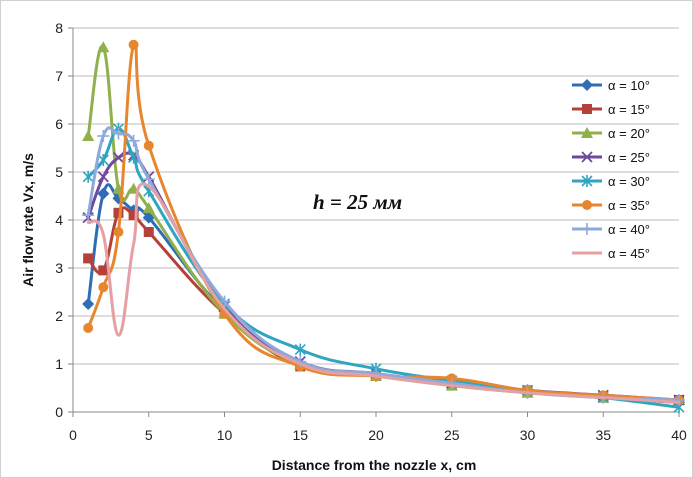  Describe the element at coordinates (629, 109) in the screenshot. I see `legend-label: α = 15°` at that location.